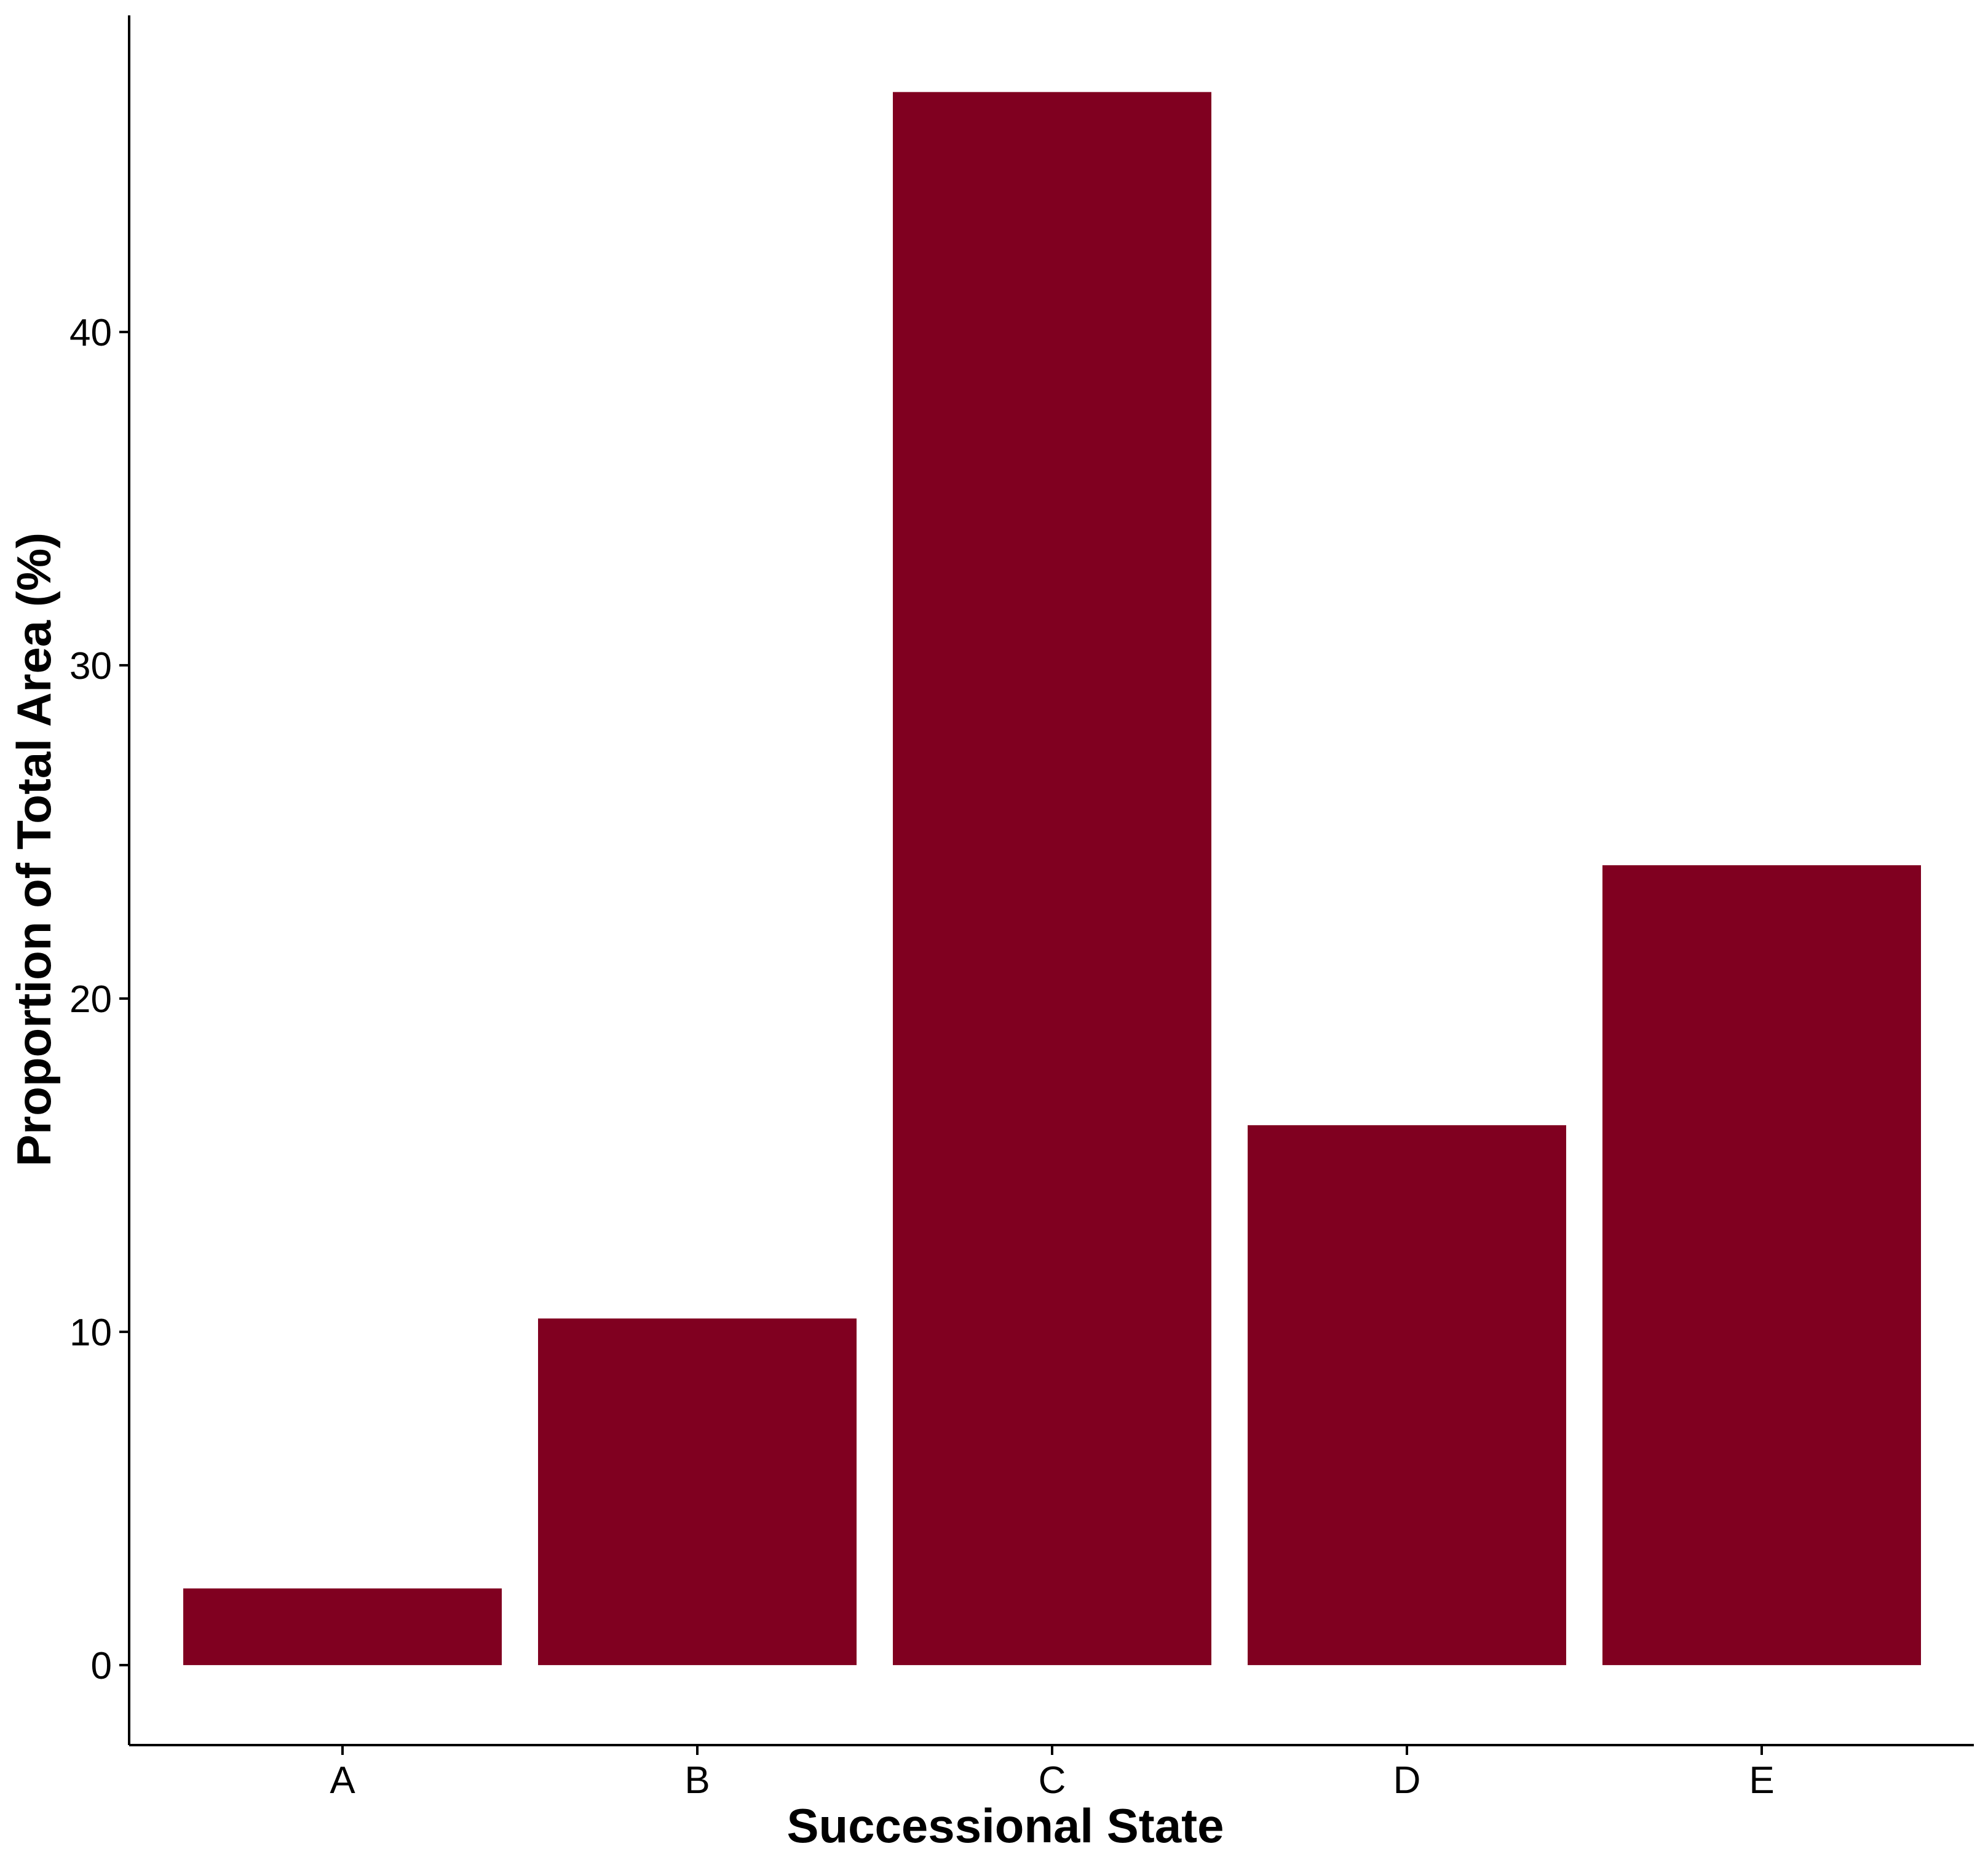 Image resolution: width=1988 pixels, height=1865 pixels. What do you see at coordinates (1761, 1265) in the screenshot?
I see `bar-E` at bounding box center [1761, 1265].